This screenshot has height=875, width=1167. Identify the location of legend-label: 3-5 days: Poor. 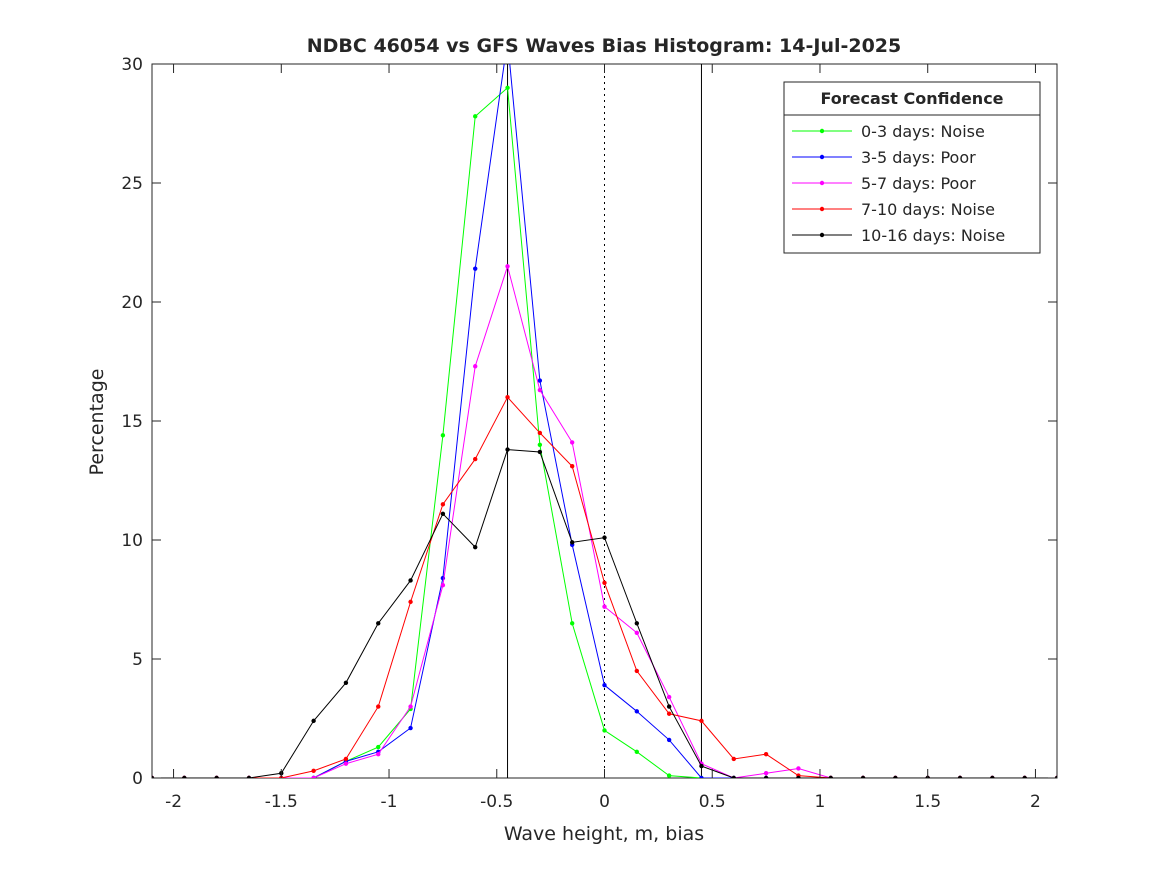
(918, 157).